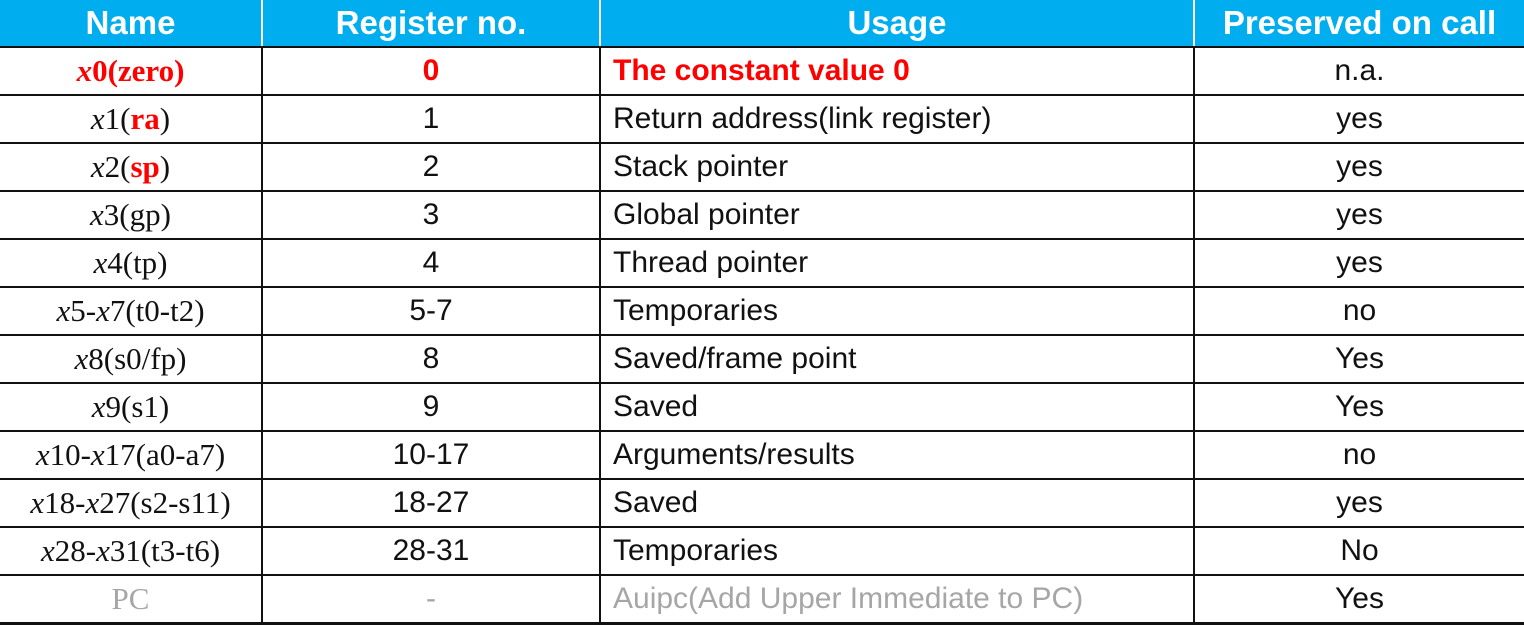 The image size is (1524, 625). I want to click on table-row: x1(ra) 1 Return address(link register) yes, so click(762, 119).